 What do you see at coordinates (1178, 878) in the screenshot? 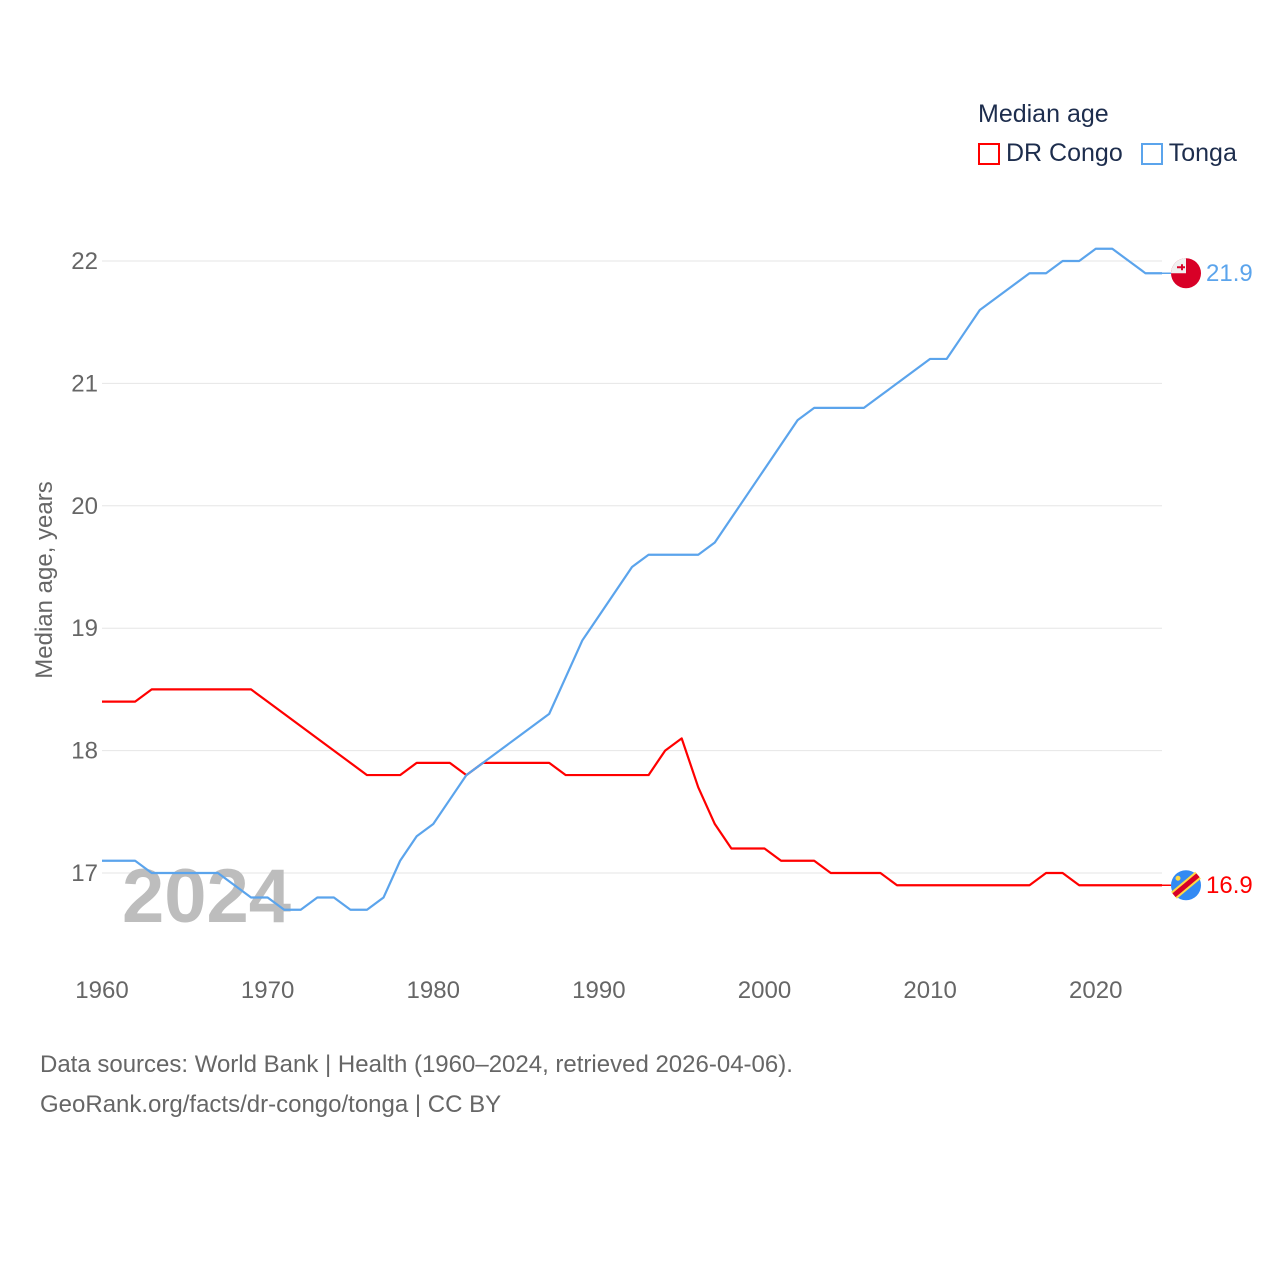
I see `dr-congo-flag-star` at bounding box center [1178, 878].